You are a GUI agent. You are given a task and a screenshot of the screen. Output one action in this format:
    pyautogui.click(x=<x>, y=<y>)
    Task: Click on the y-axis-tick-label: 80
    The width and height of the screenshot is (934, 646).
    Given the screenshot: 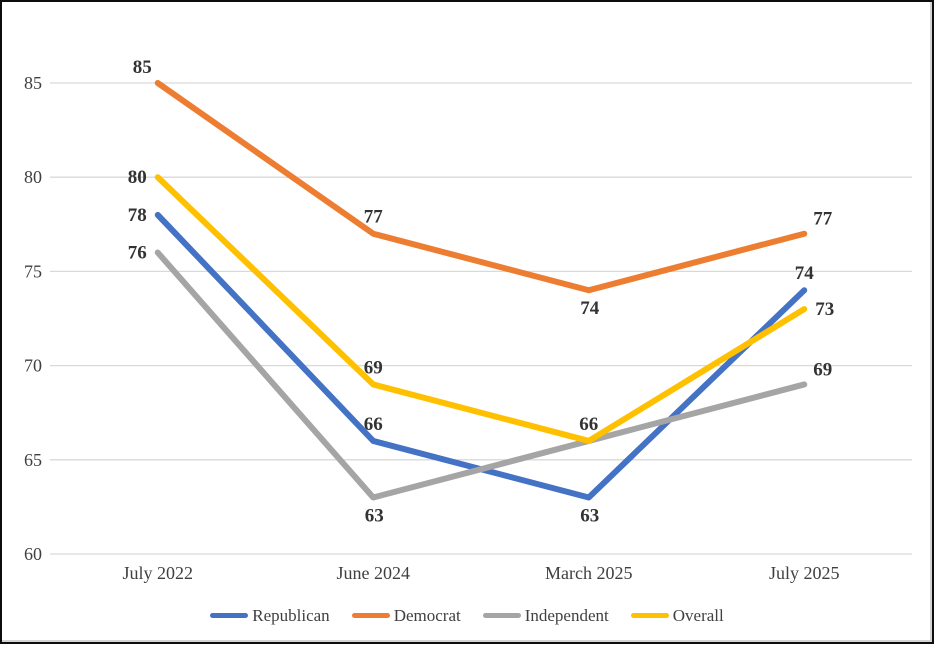 What is the action you would take?
    pyautogui.click(x=33, y=177)
    